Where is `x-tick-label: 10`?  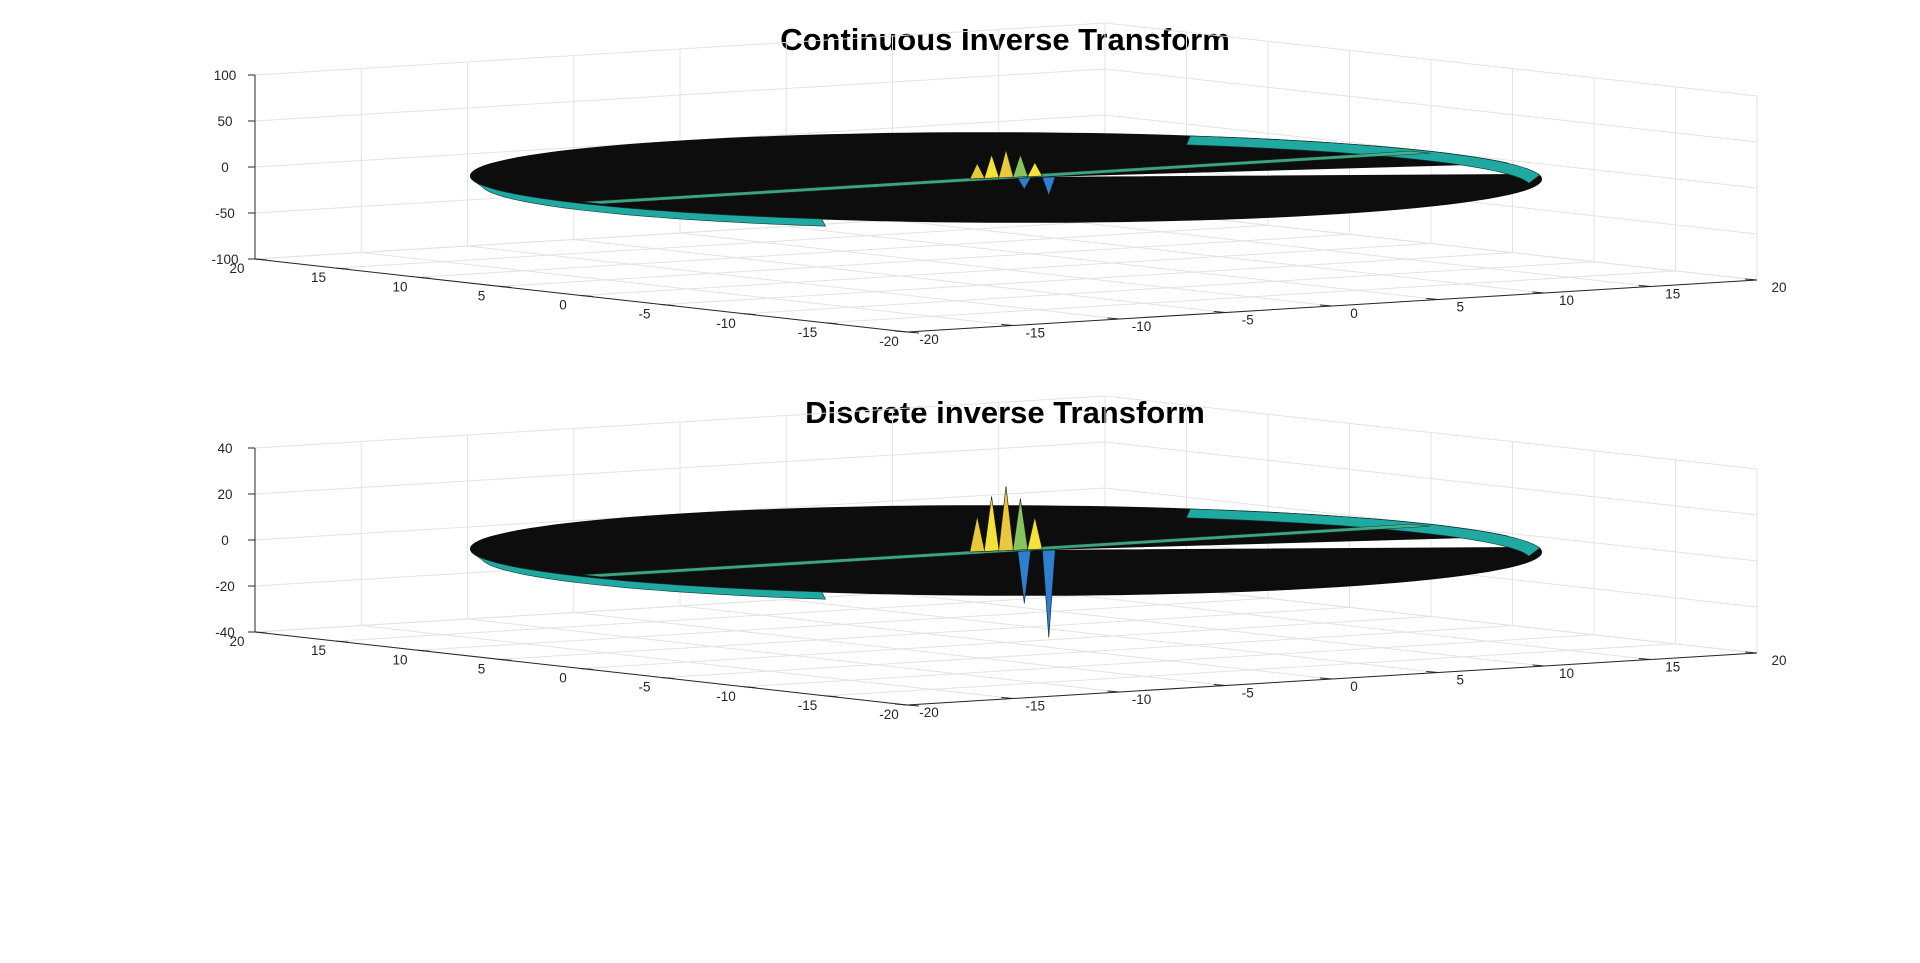
x-tick-label: 10 is located at coordinates (1566, 673).